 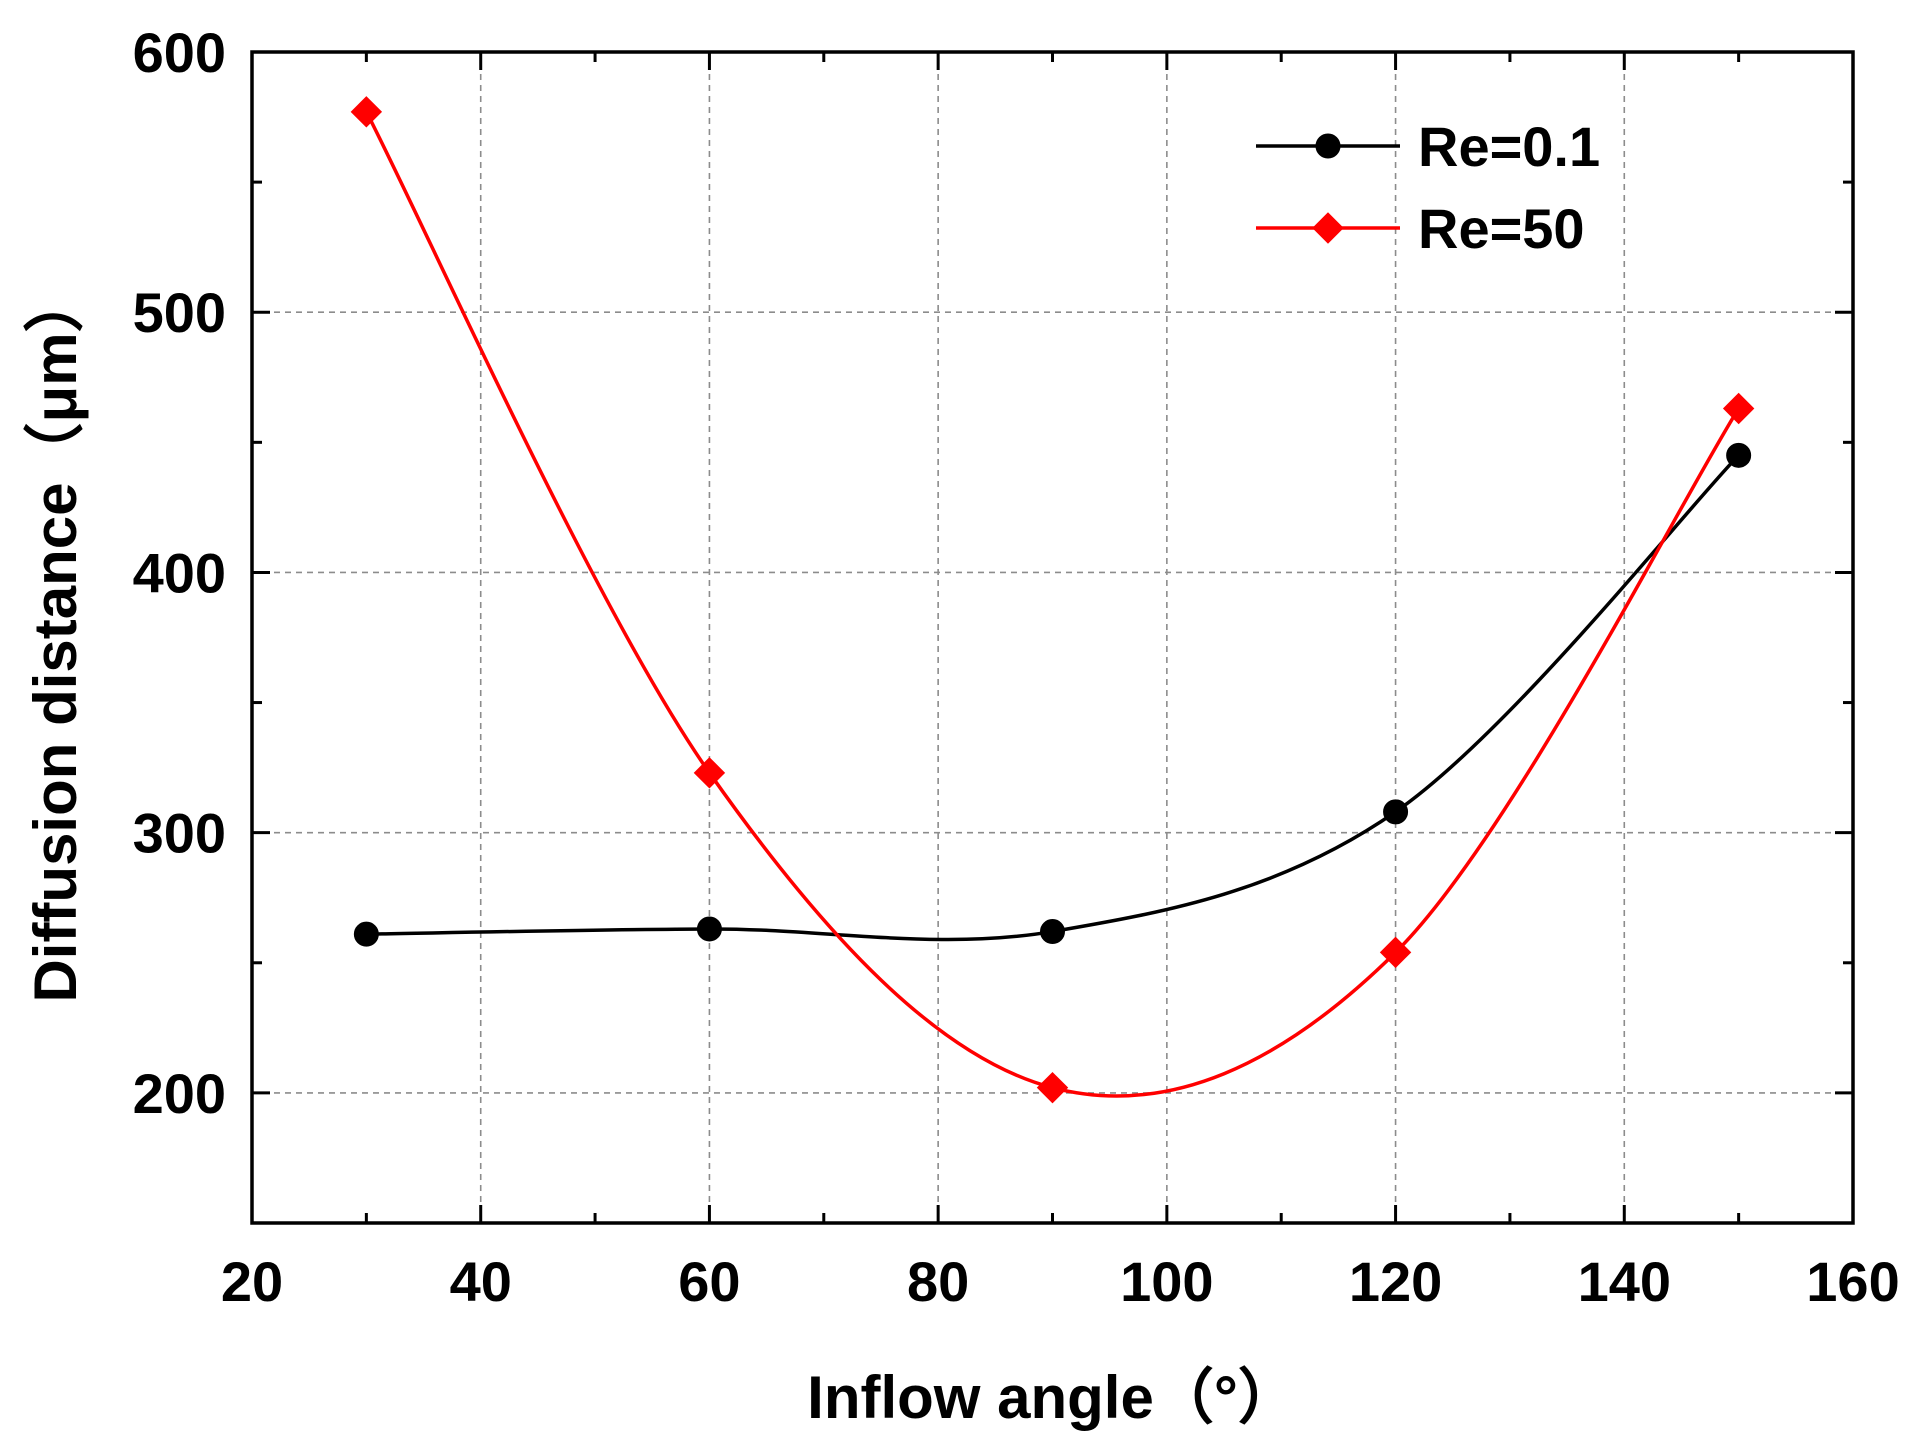 What do you see at coordinates (1166, 1281) in the screenshot?
I see `x-tick-label: 100` at bounding box center [1166, 1281].